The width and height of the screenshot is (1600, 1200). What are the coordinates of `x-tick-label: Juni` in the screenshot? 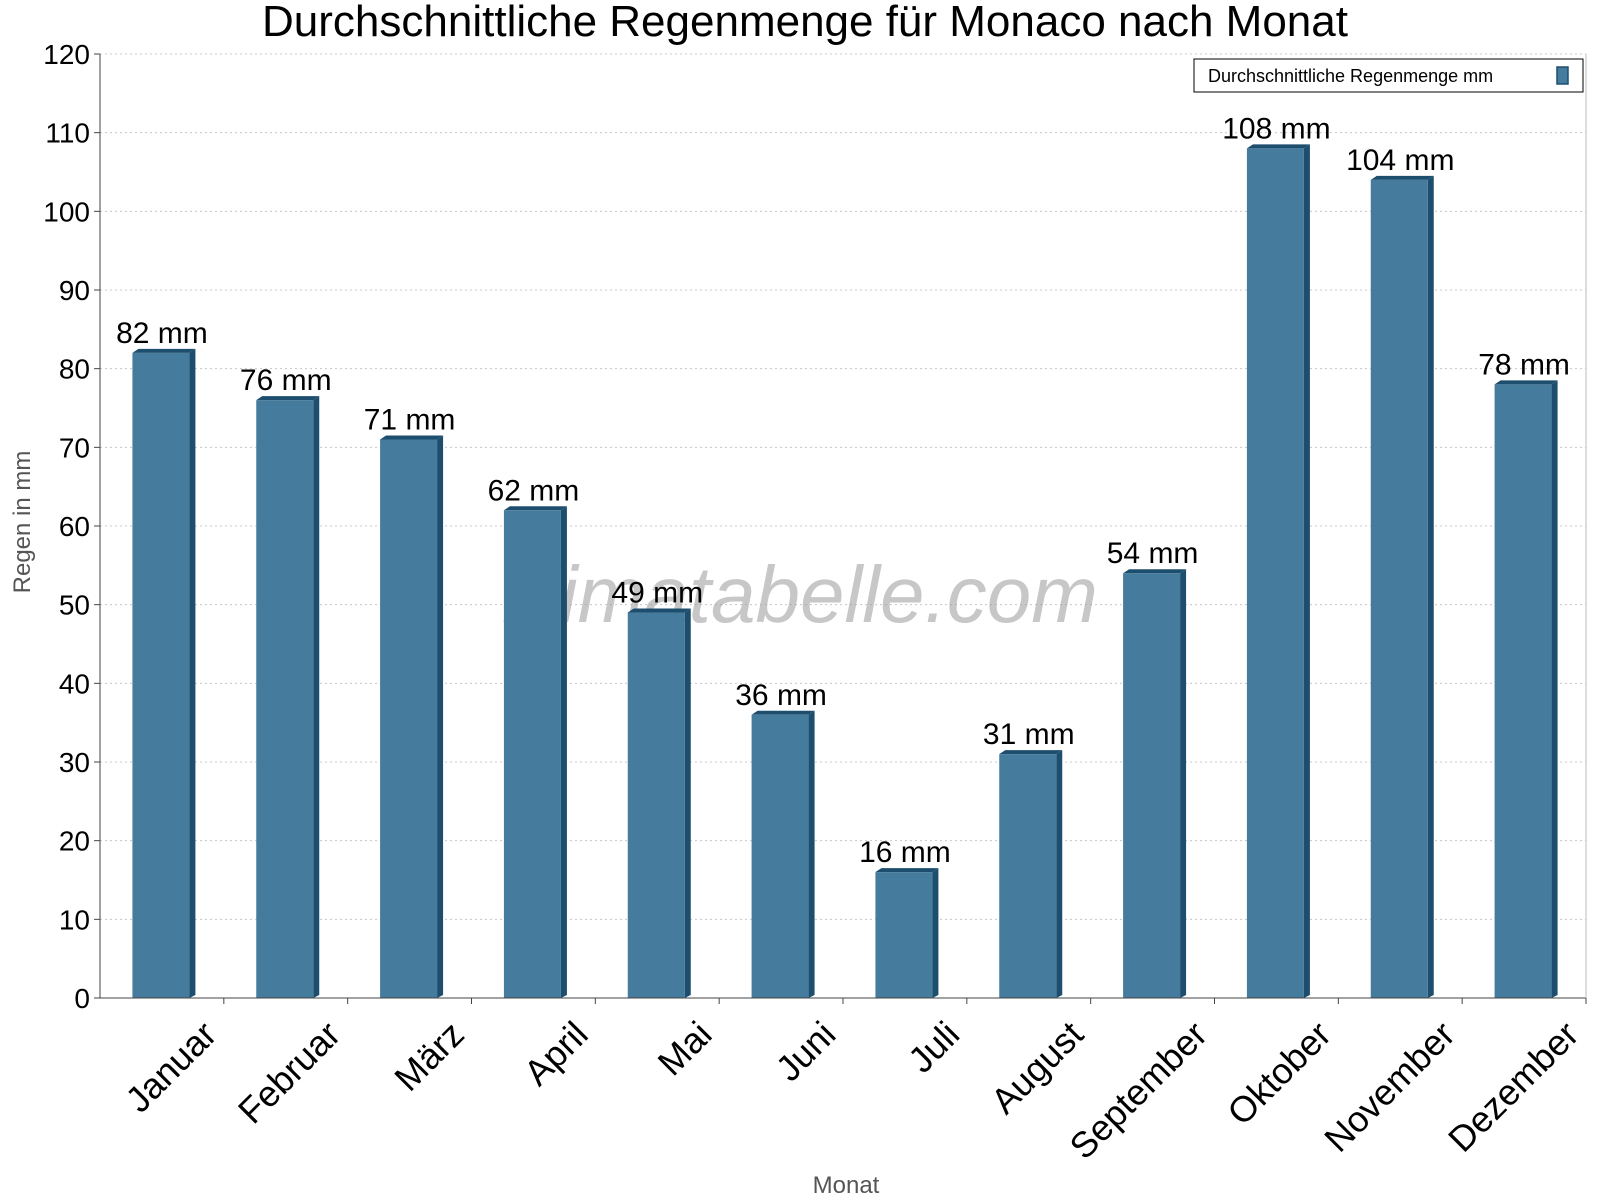 It's located at (806, 1051).